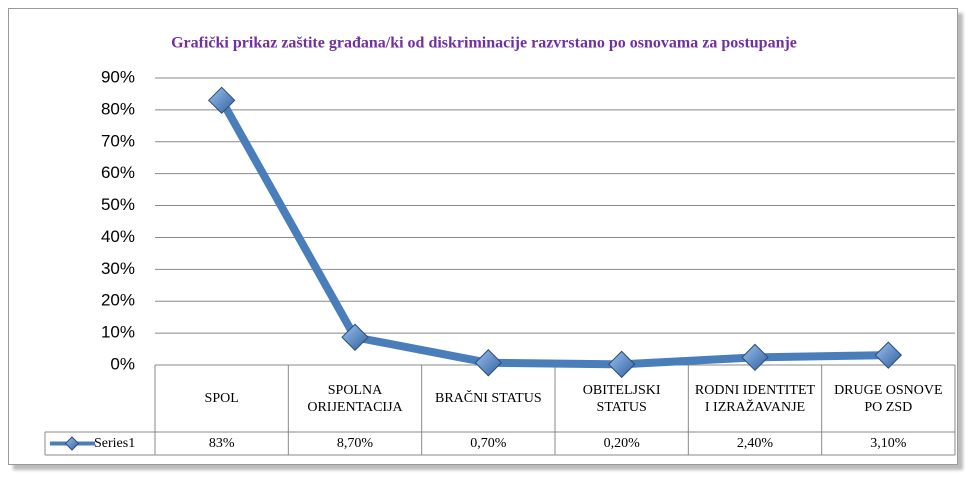 This screenshot has height=477, width=968. What do you see at coordinates (118, 300) in the screenshot?
I see `y-tick-label: 20%` at bounding box center [118, 300].